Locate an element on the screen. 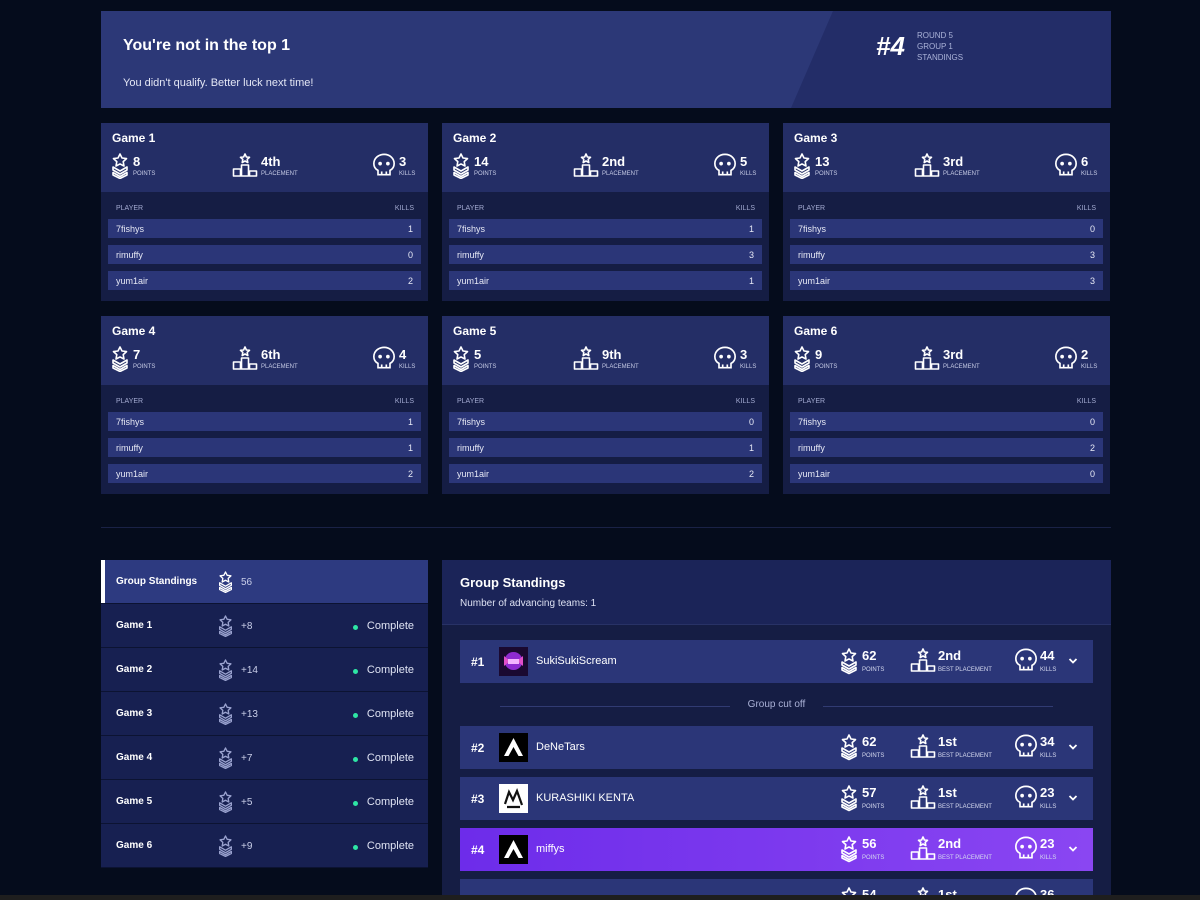 Image resolution: width=1200 pixels, height=900 pixels. rank-meta-group: GROUP 1 is located at coordinates (935, 46).